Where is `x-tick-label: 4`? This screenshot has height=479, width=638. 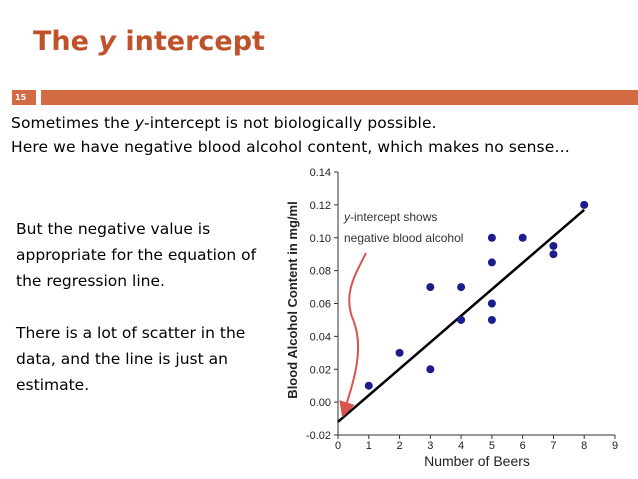 x-tick-label: 4 is located at coordinates (461, 446).